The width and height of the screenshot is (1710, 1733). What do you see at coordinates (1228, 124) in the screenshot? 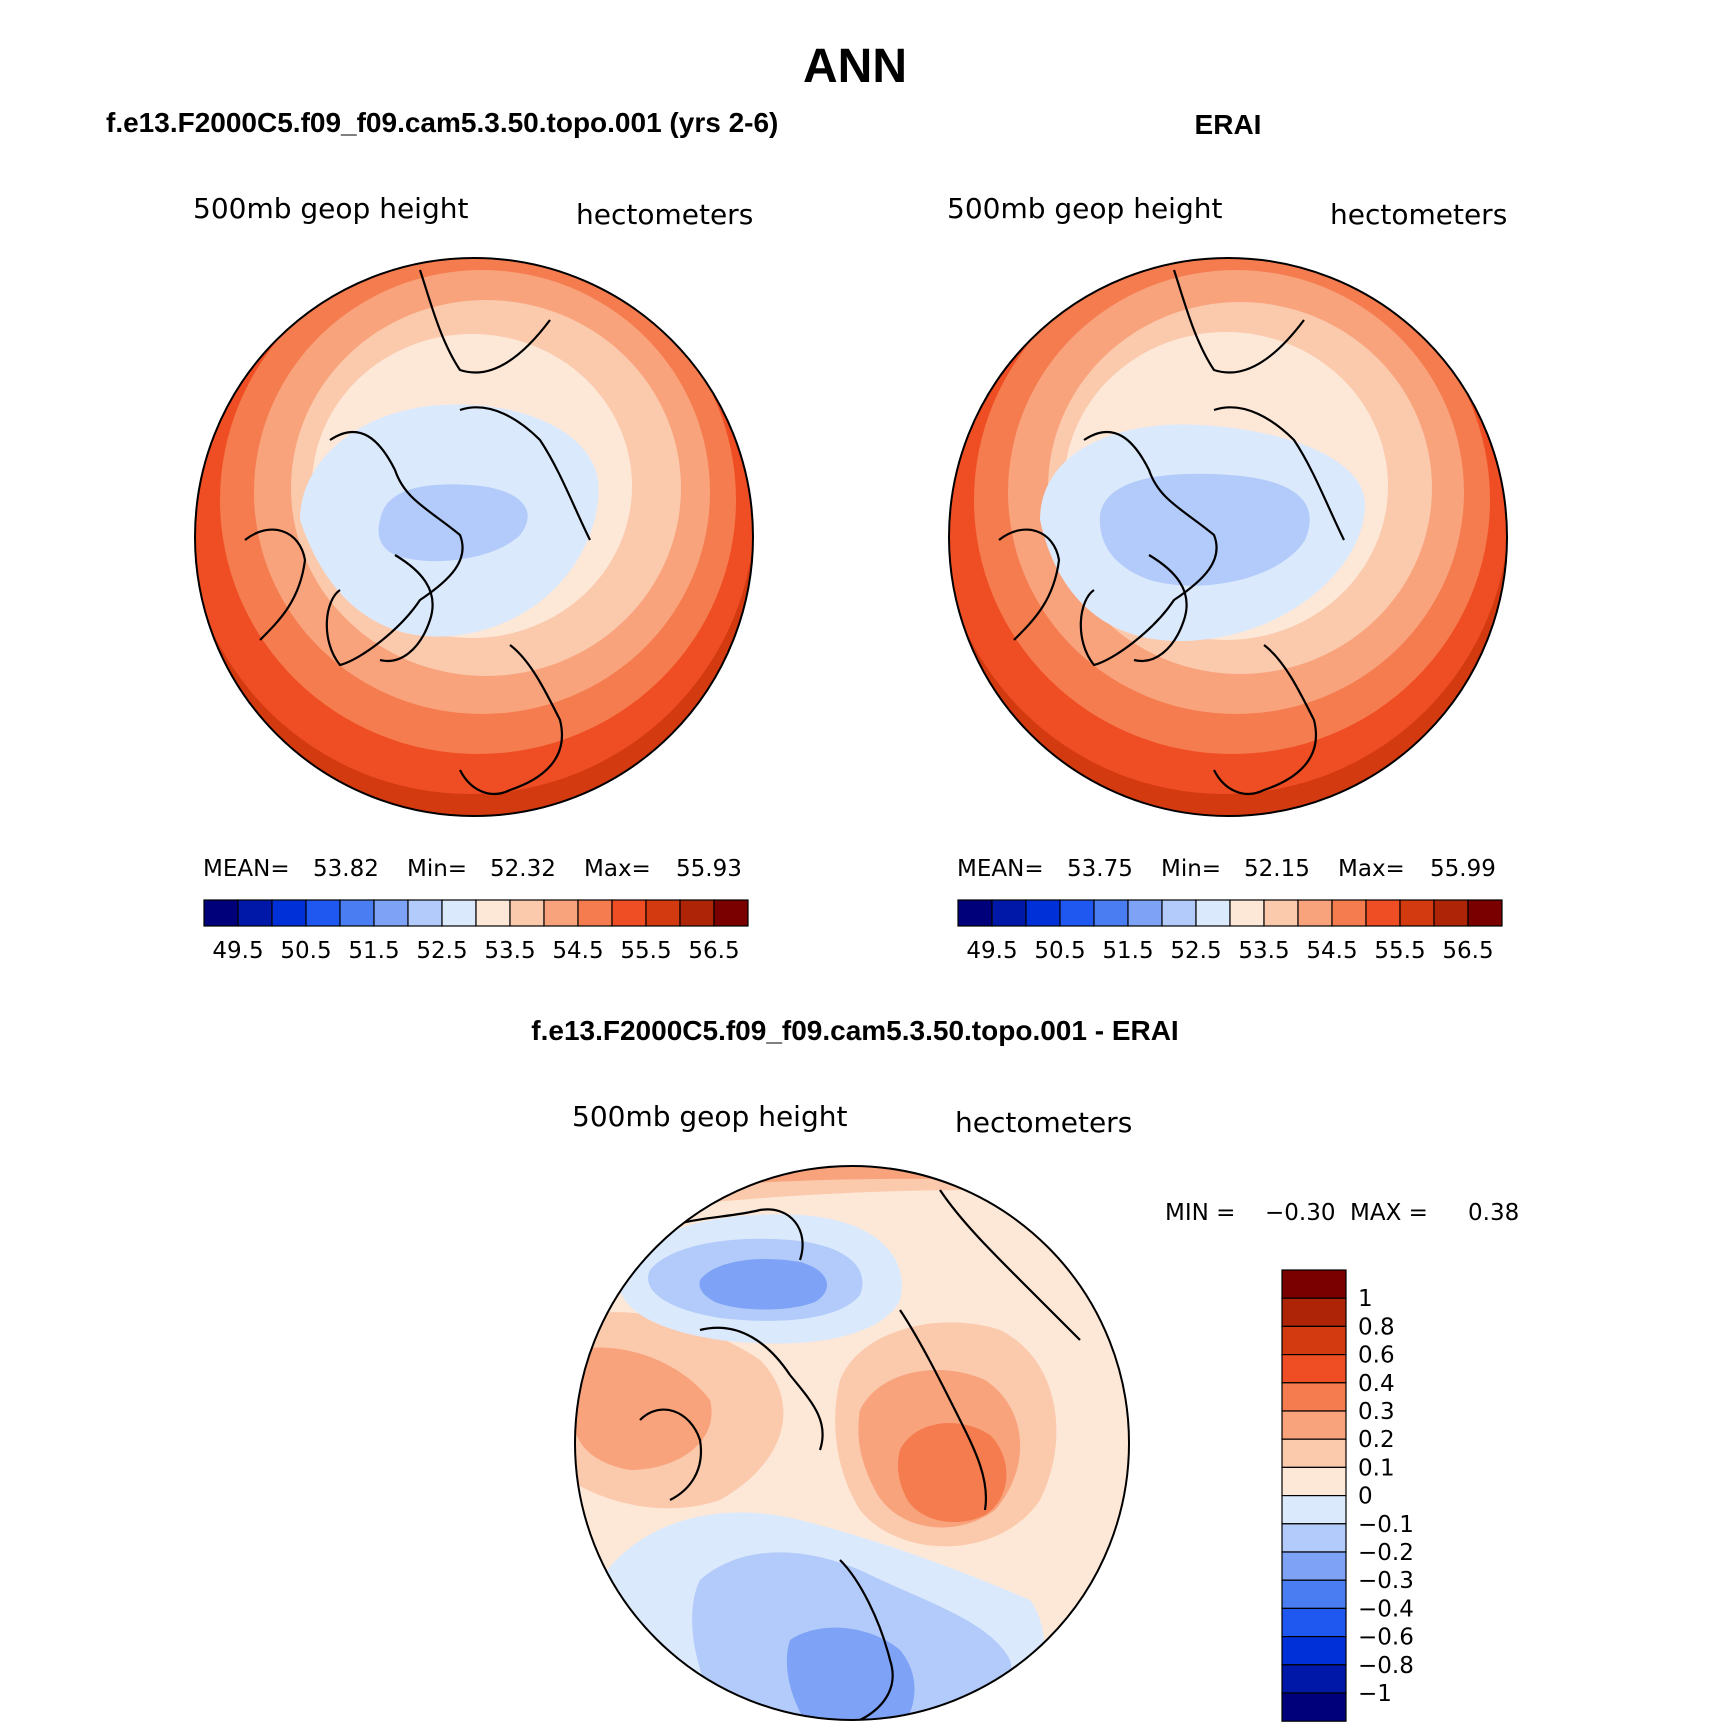
I see `panel-erai-title: ERAI` at bounding box center [1228, 124].